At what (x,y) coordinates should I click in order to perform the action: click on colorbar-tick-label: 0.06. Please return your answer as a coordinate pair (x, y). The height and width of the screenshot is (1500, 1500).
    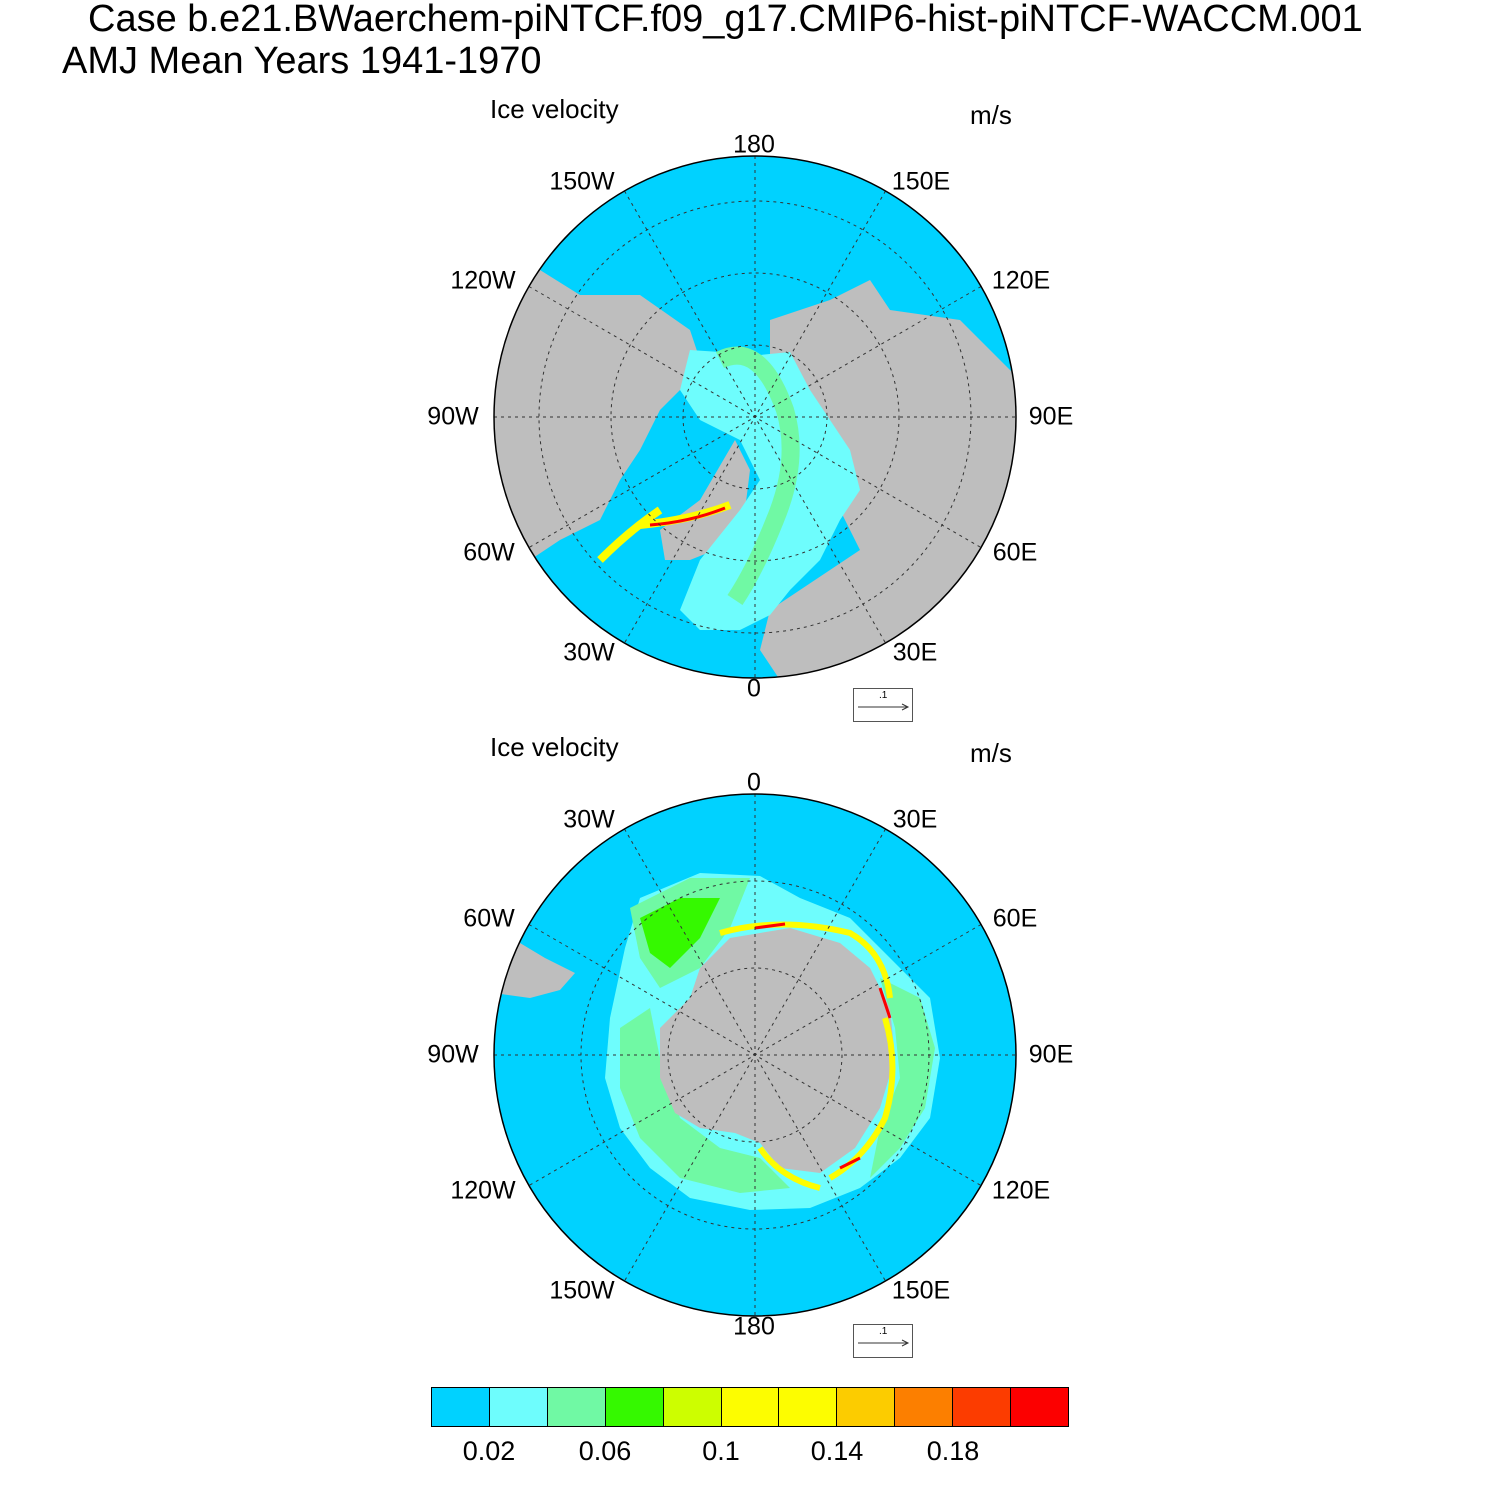
    Looking at the image, I should click on (605, 1451).